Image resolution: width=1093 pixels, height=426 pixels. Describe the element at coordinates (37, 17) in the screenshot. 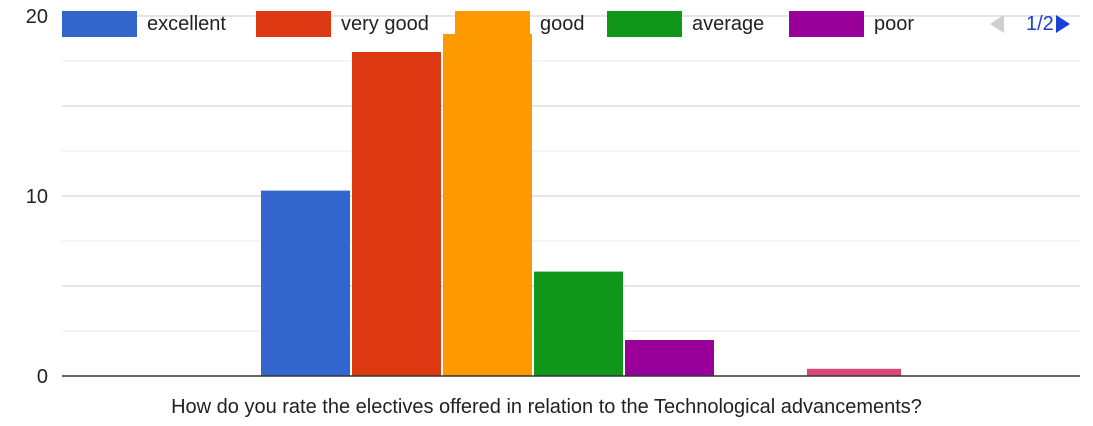

I see `y-tick-label: 20` at that location.